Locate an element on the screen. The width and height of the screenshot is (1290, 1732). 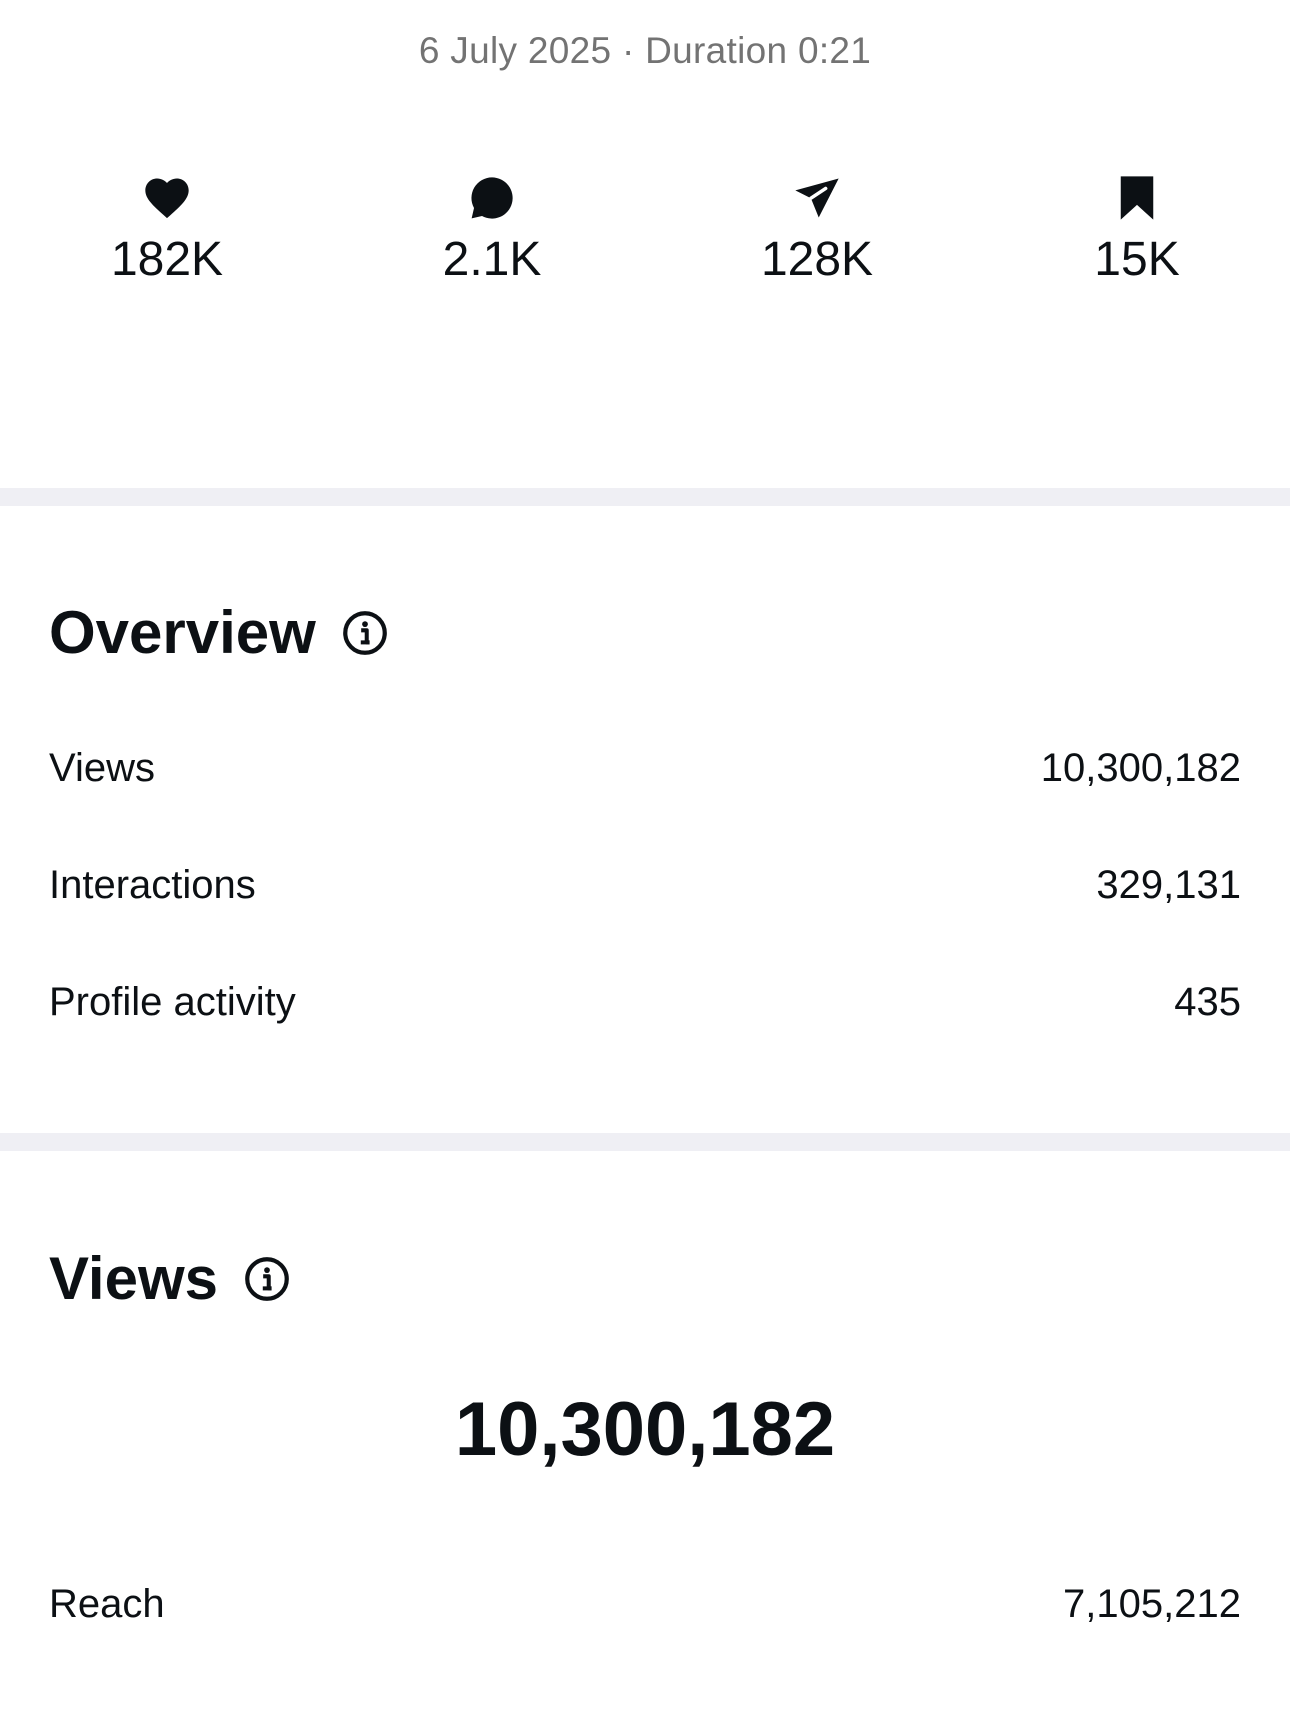
overview-row-views: Views 10,300,182 is located at coordinates (645, 768).